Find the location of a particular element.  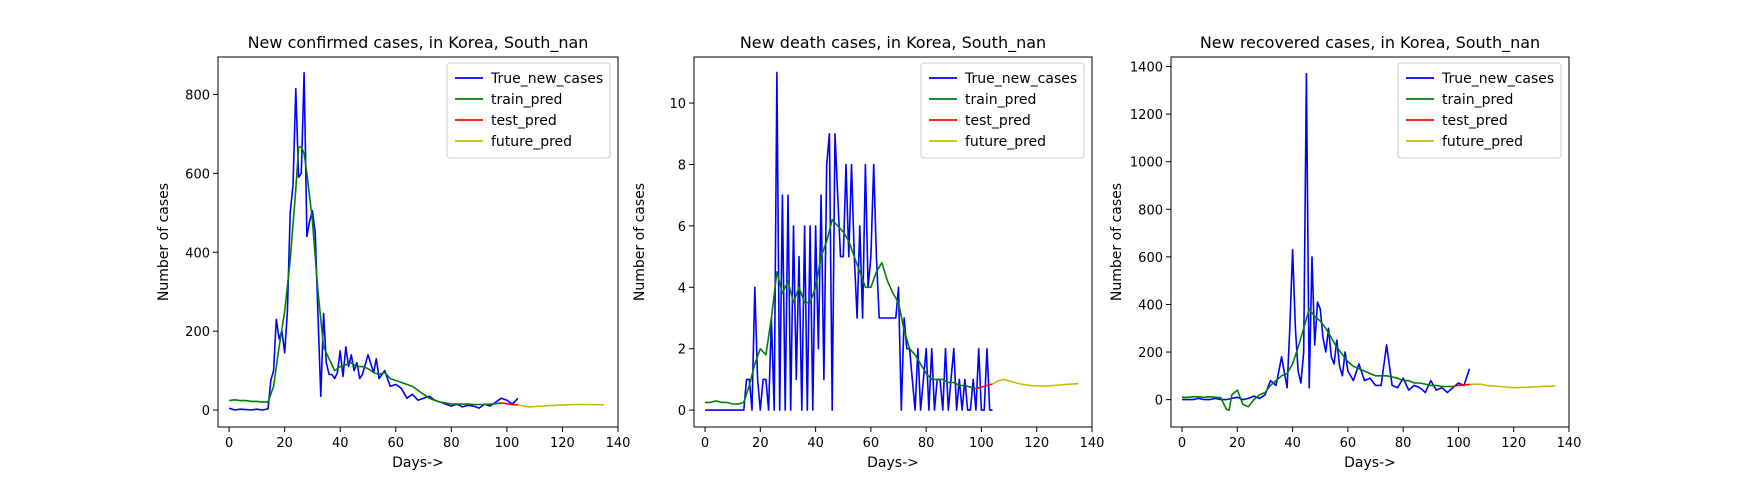

y-tick-label: 4 is located at coordinates (682, 288).